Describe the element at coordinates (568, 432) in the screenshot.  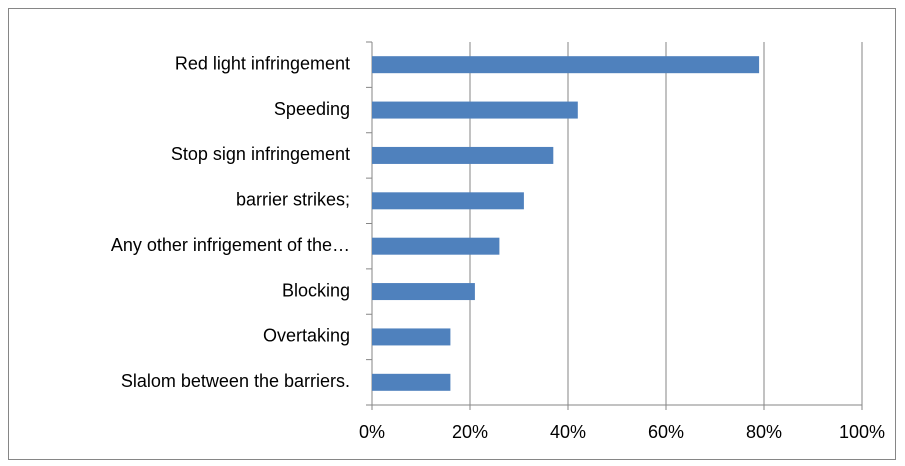
I see `x-tick-label: 40%` at that location.